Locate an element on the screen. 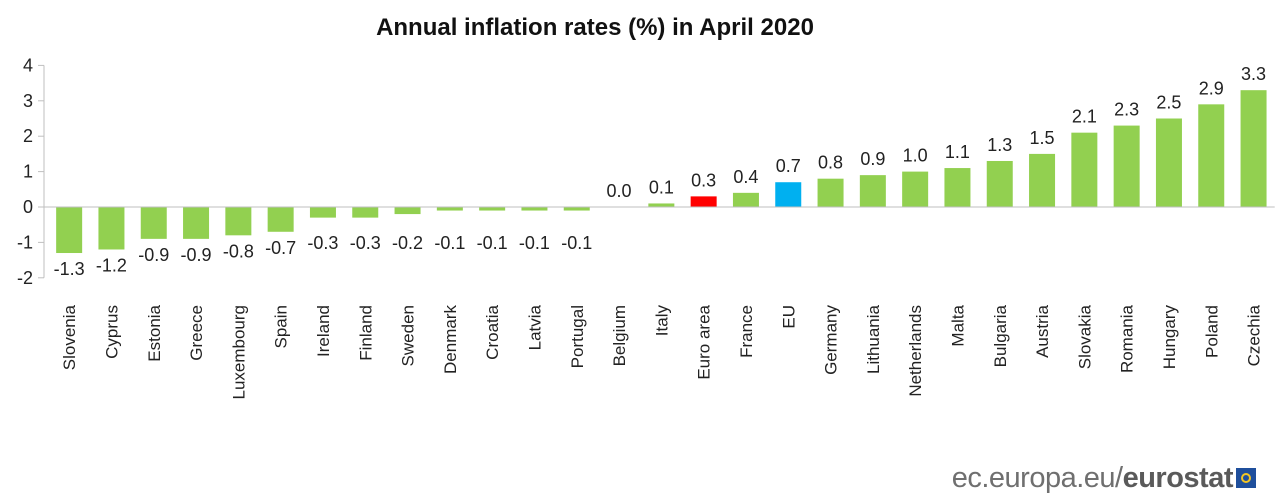 The height and width of the screenshot is (497, 1276). category-label: Netherlands is located at coordinates (915, 351).